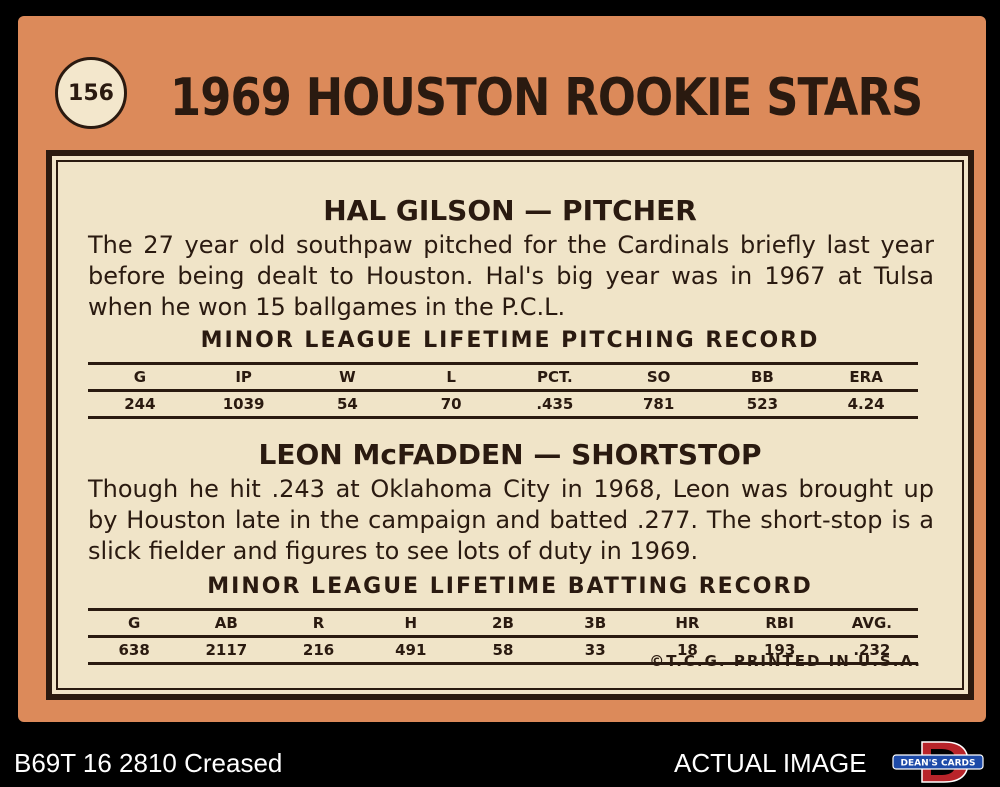 Image resolution: width=1000 pixels, height=787 pixels. I want to click on stat-header: 2B, so click(503, 623).